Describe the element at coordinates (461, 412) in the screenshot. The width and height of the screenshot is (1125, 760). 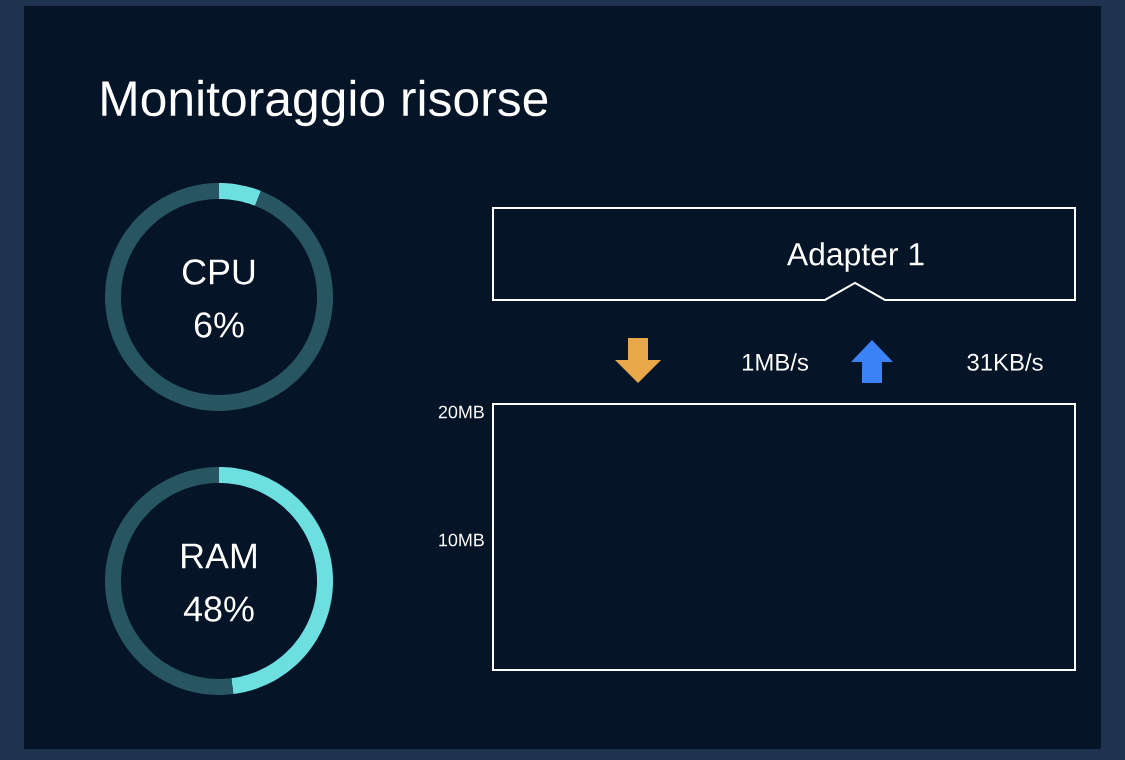
I see `text: 20MB` at that location.